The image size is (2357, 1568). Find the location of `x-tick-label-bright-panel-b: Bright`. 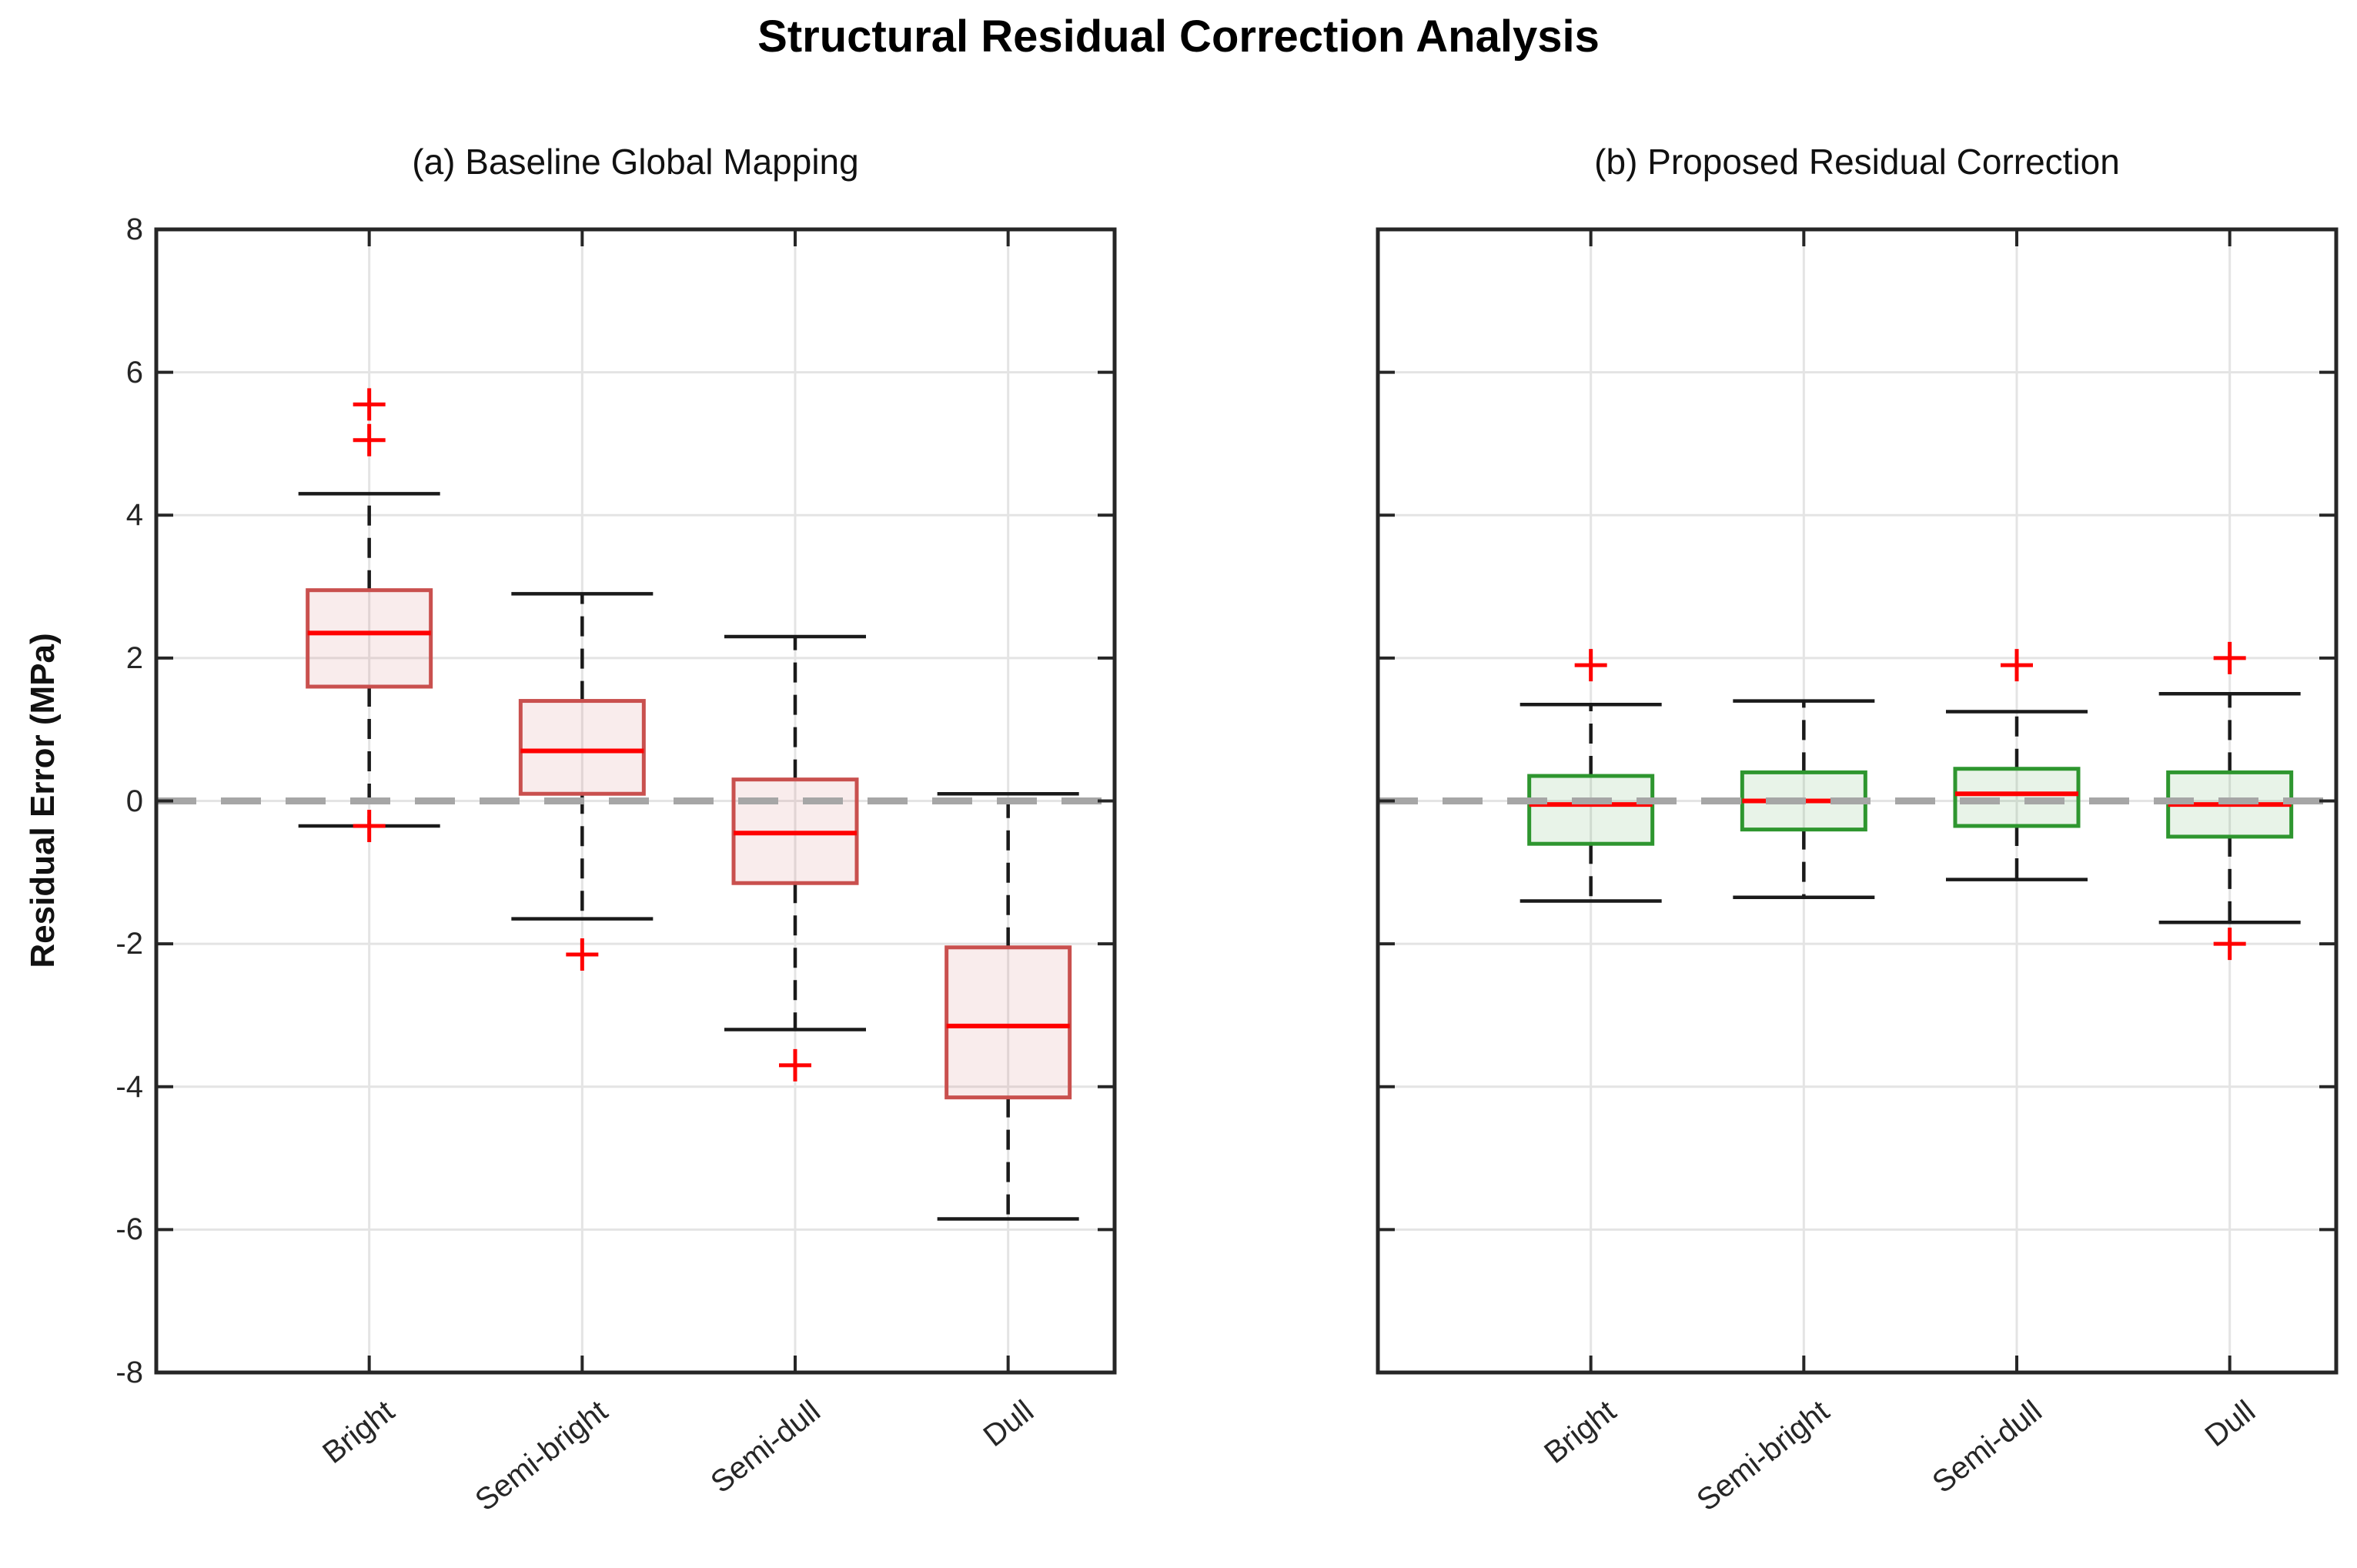

x-tick-label-bright-panel-b: Bright is located at coordinates (1581, 1432).